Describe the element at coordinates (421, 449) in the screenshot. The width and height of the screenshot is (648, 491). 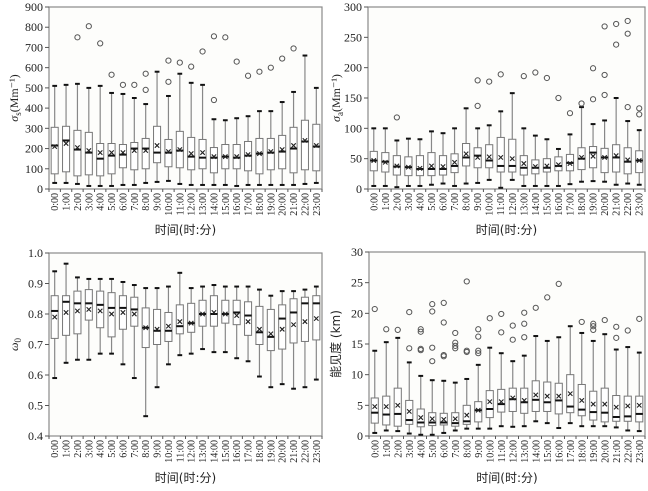
I see `x-tick-label: 4:00` at that location.